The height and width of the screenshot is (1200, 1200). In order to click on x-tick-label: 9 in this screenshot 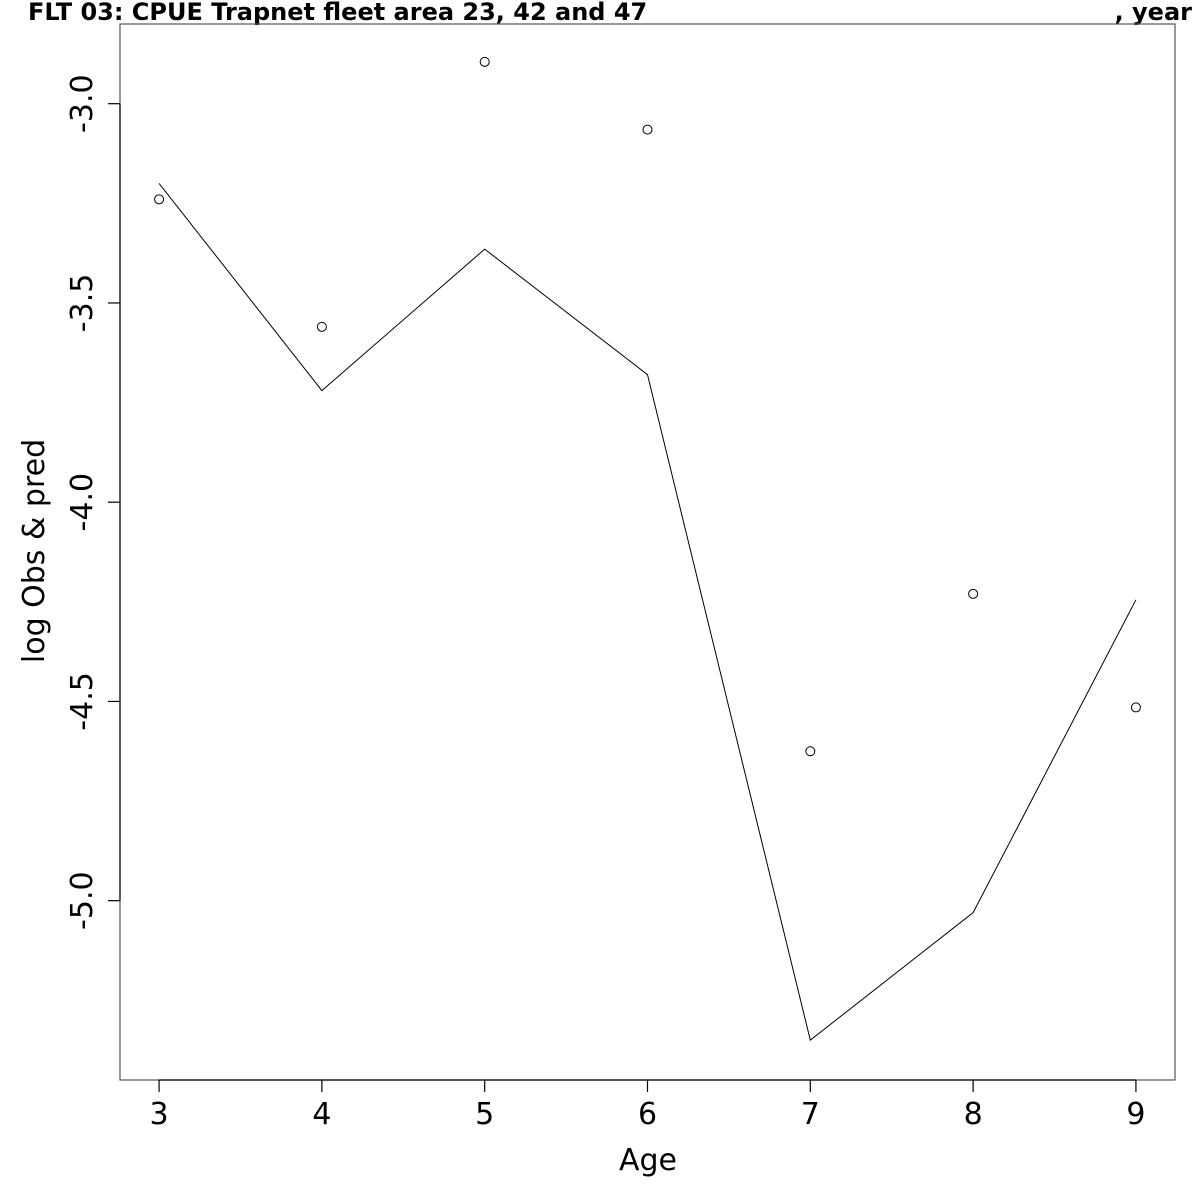, I will do `click(1135, 1114)`.